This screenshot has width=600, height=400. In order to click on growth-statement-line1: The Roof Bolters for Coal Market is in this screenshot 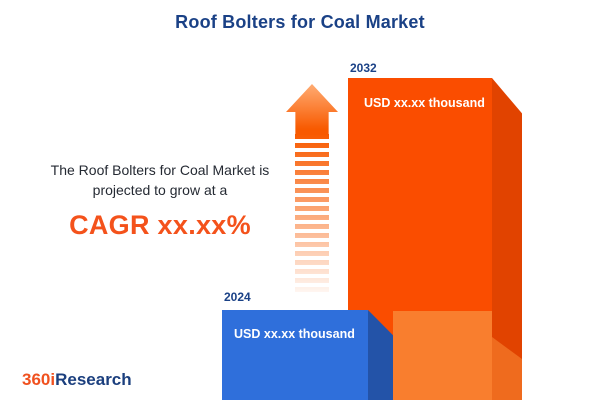, I will do `click(160, 170)`.